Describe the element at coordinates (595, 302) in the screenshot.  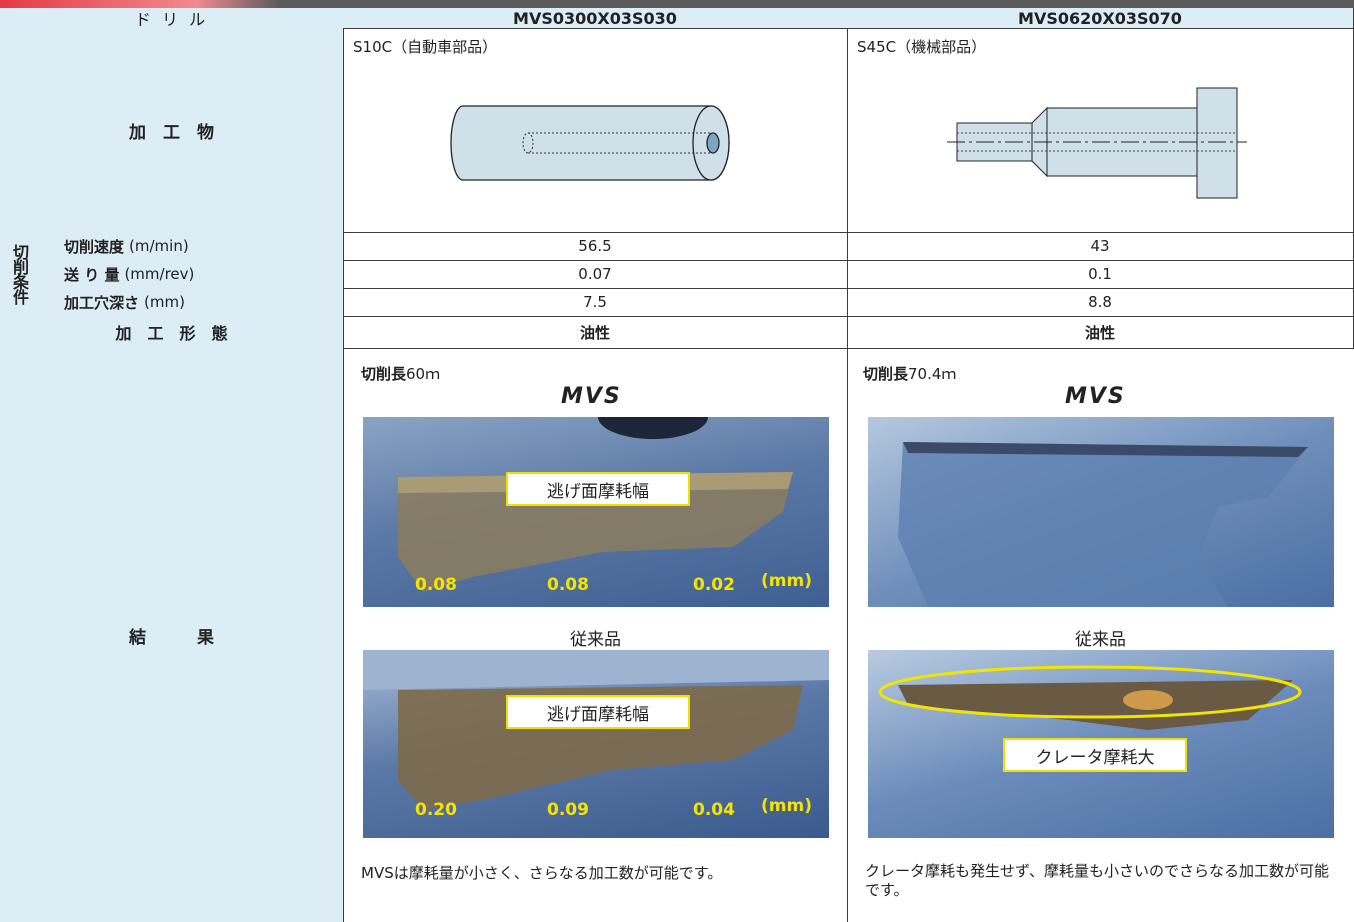
I see `condition-value: 7.5` at that location.